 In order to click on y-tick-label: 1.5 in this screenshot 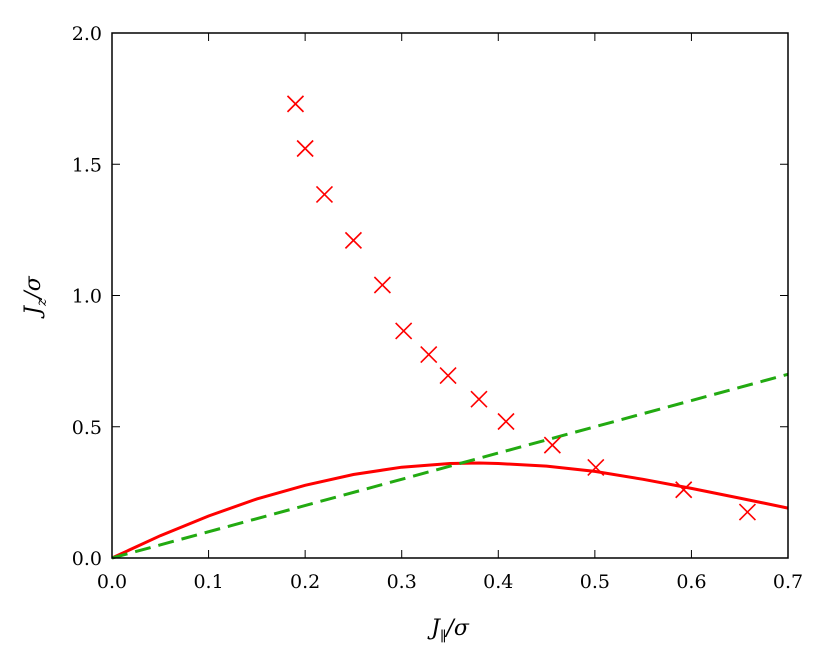, I will do `click(87, 165)`.